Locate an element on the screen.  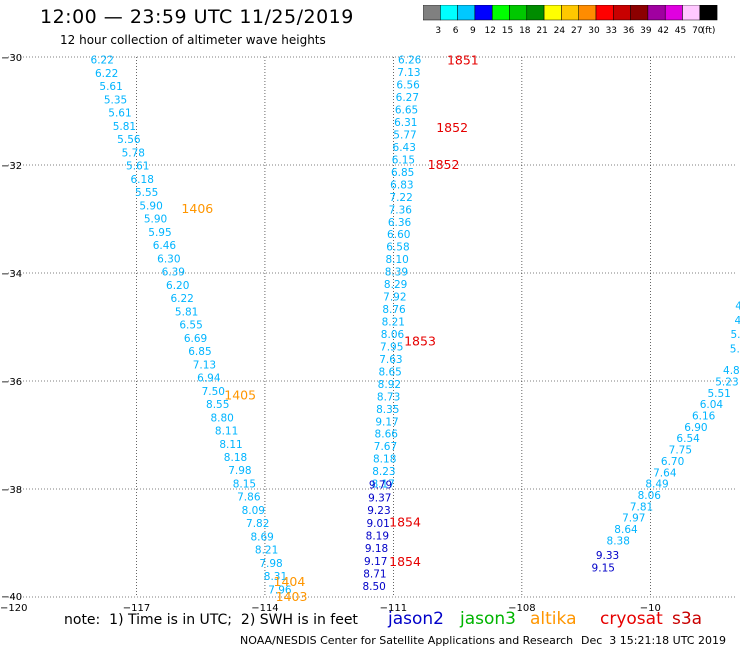
colorbar-label: 18 is located at coordinates (525, 31).